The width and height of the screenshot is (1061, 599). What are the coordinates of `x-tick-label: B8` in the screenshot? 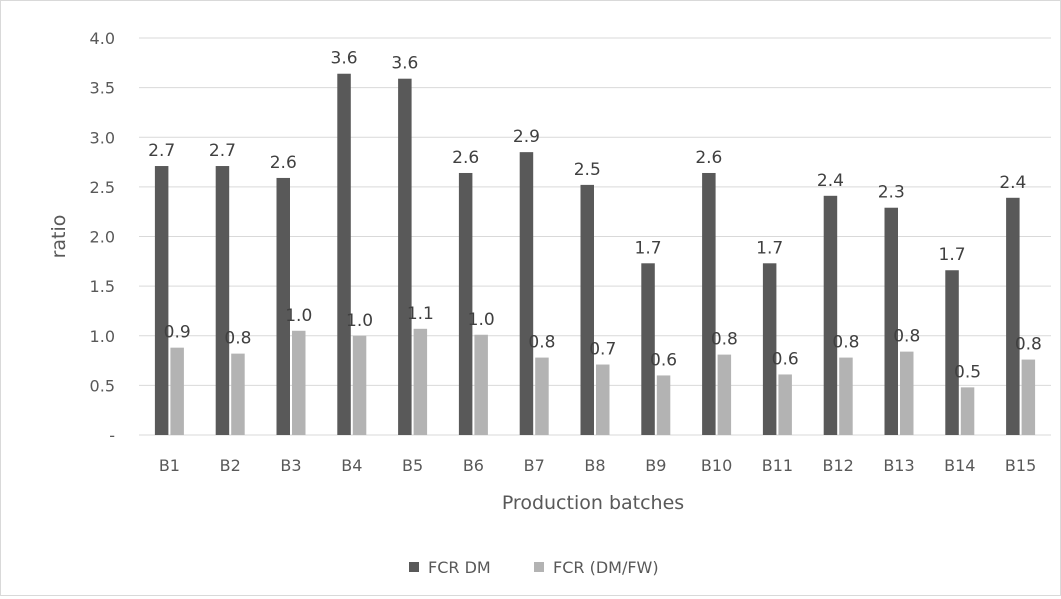 It's located at (594, 465).